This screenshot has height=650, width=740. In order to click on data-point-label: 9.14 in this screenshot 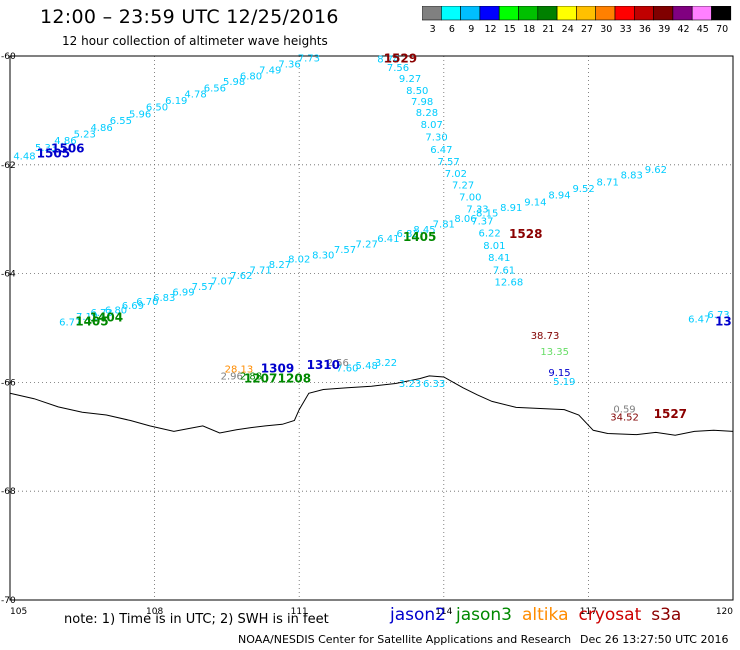, I will do `click(535, 203)`.